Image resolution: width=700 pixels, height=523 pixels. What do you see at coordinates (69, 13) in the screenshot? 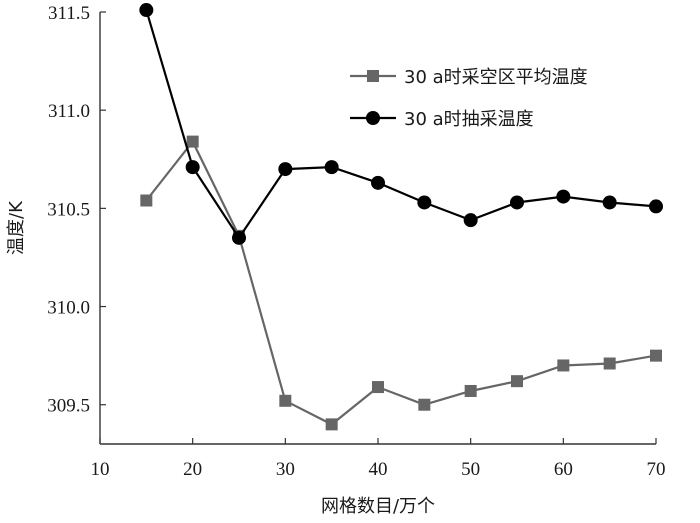
I see `y-tick-label: 311.5` at bounding box center [69, 13].